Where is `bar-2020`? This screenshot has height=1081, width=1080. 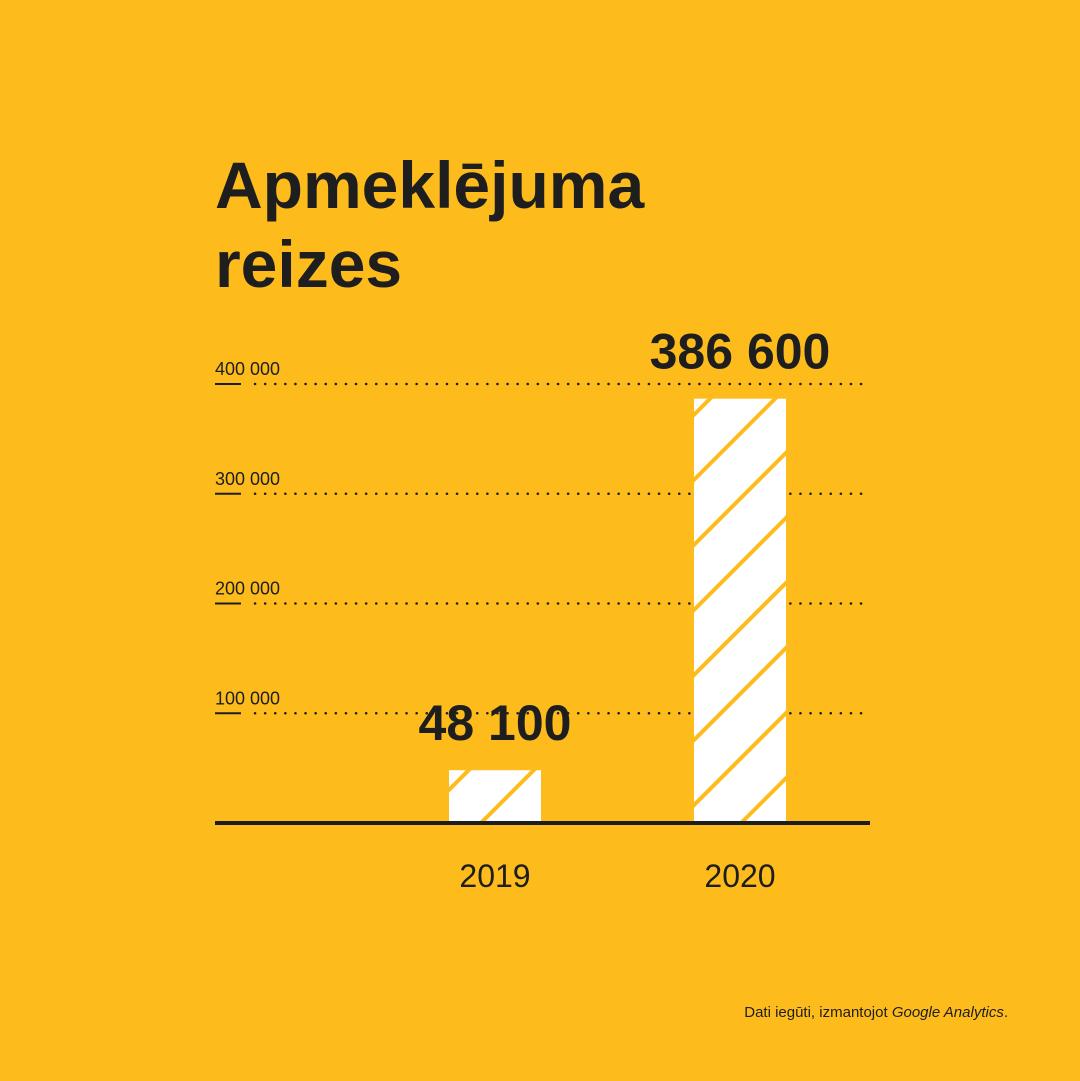
bar-2020 is located at coordinates (740, 610).